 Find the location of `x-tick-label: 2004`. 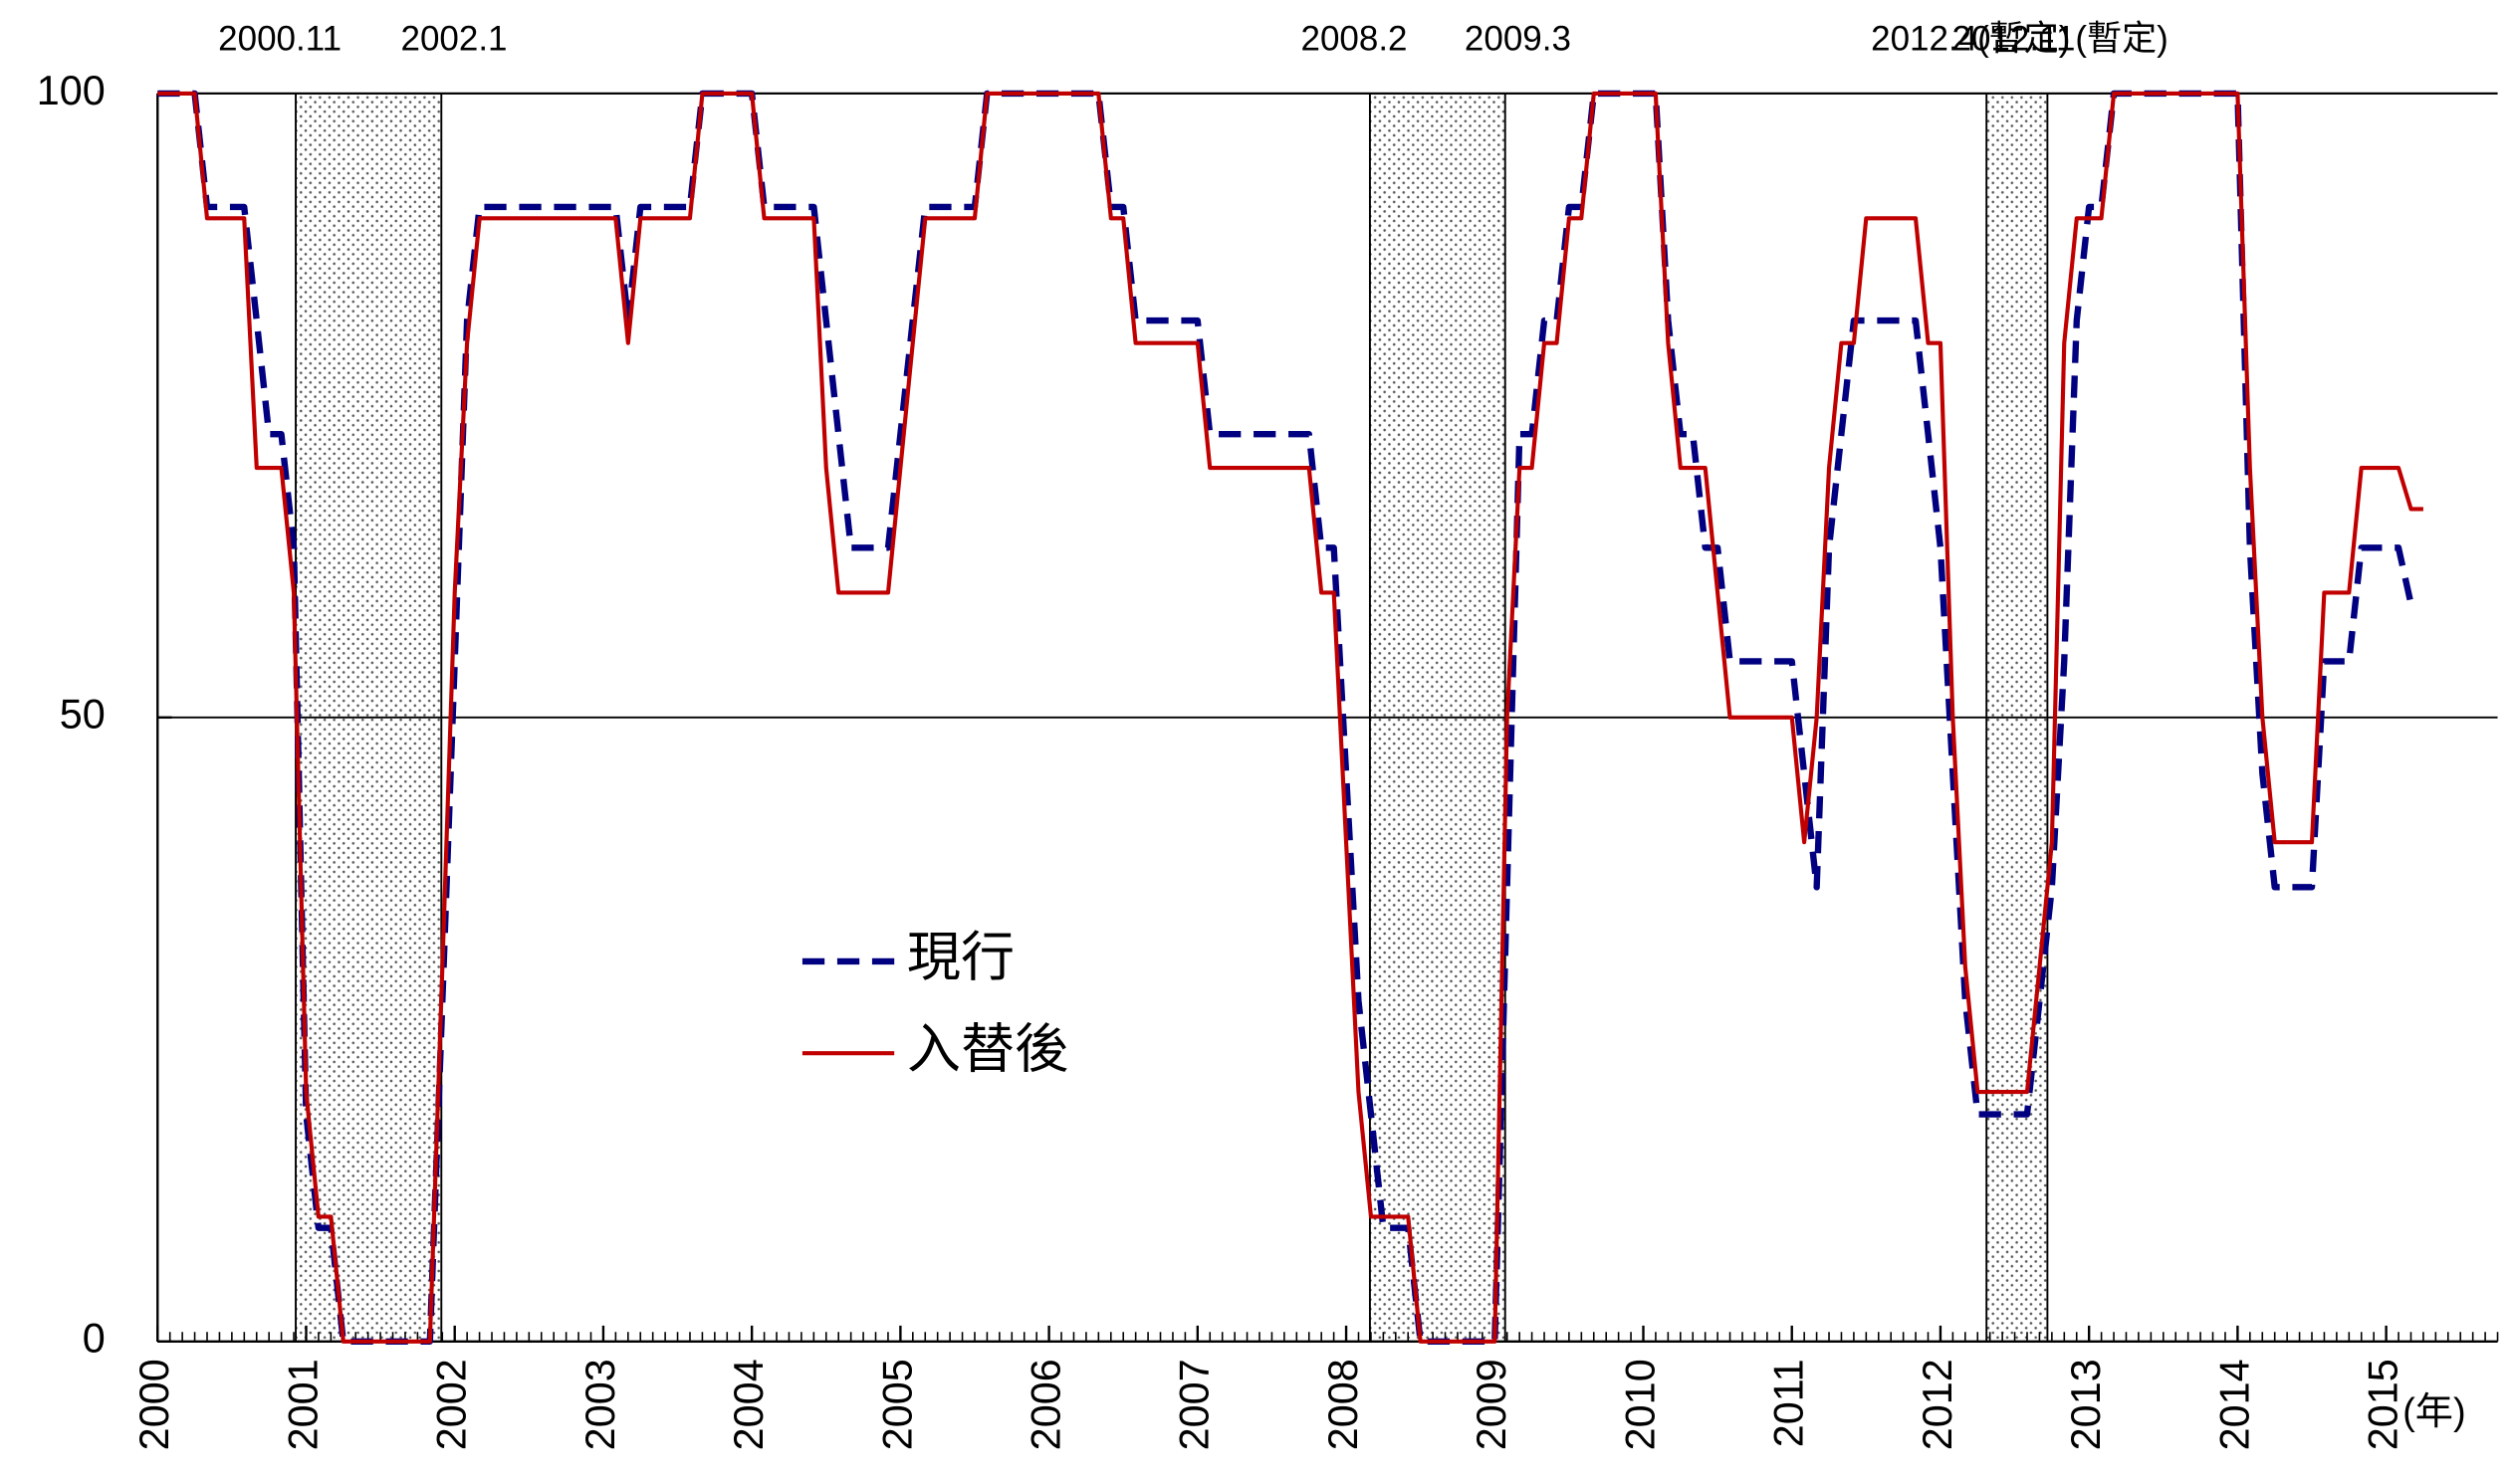

x-tick-label: 2004 is located at coordinates (749, 1404).